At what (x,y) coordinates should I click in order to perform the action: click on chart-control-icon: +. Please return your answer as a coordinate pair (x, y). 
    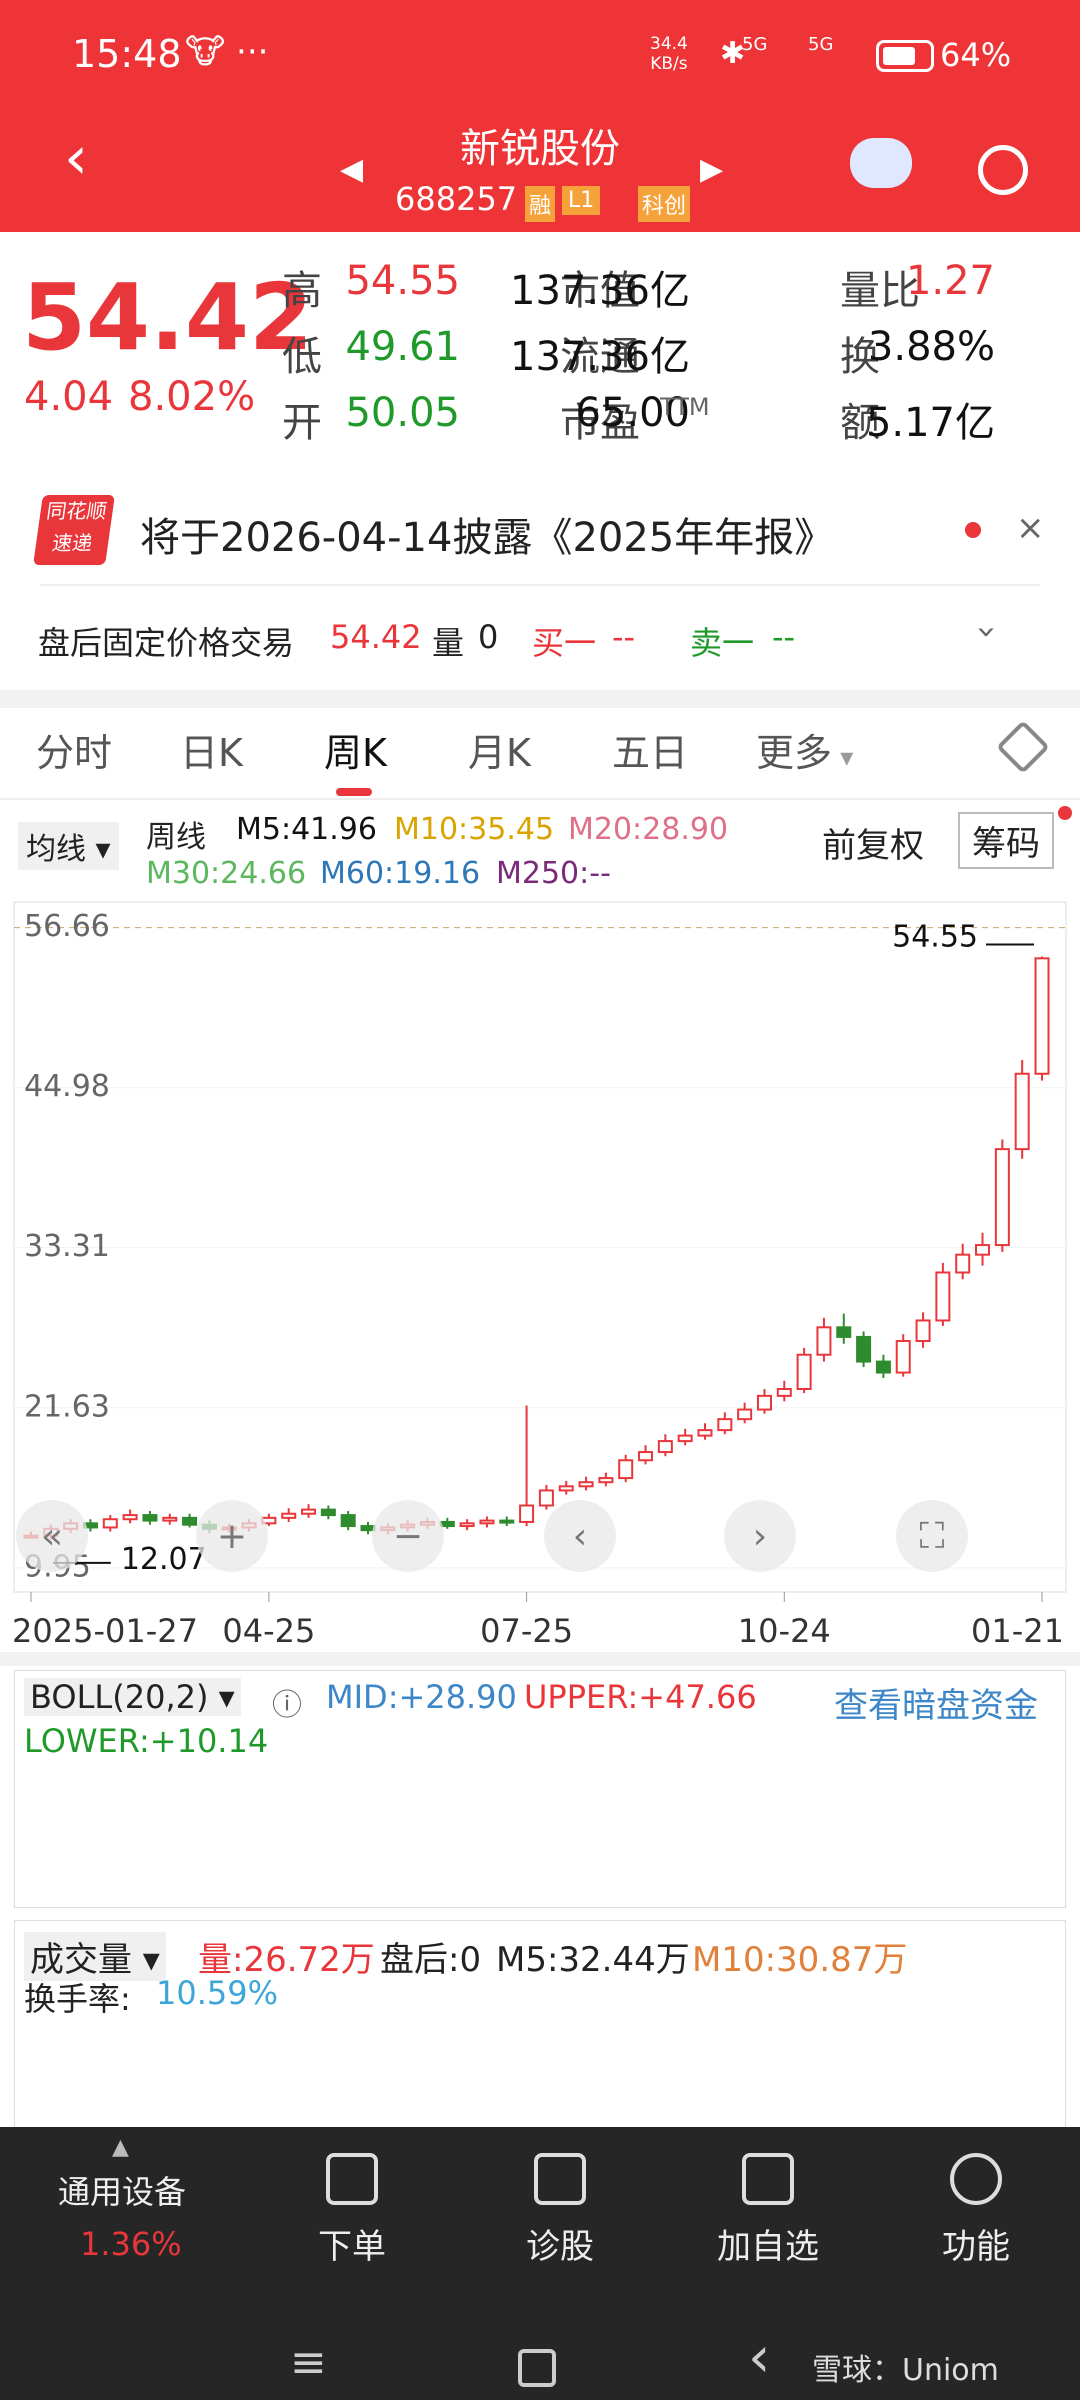
    Looking at the image, I should click on (232, 1536).